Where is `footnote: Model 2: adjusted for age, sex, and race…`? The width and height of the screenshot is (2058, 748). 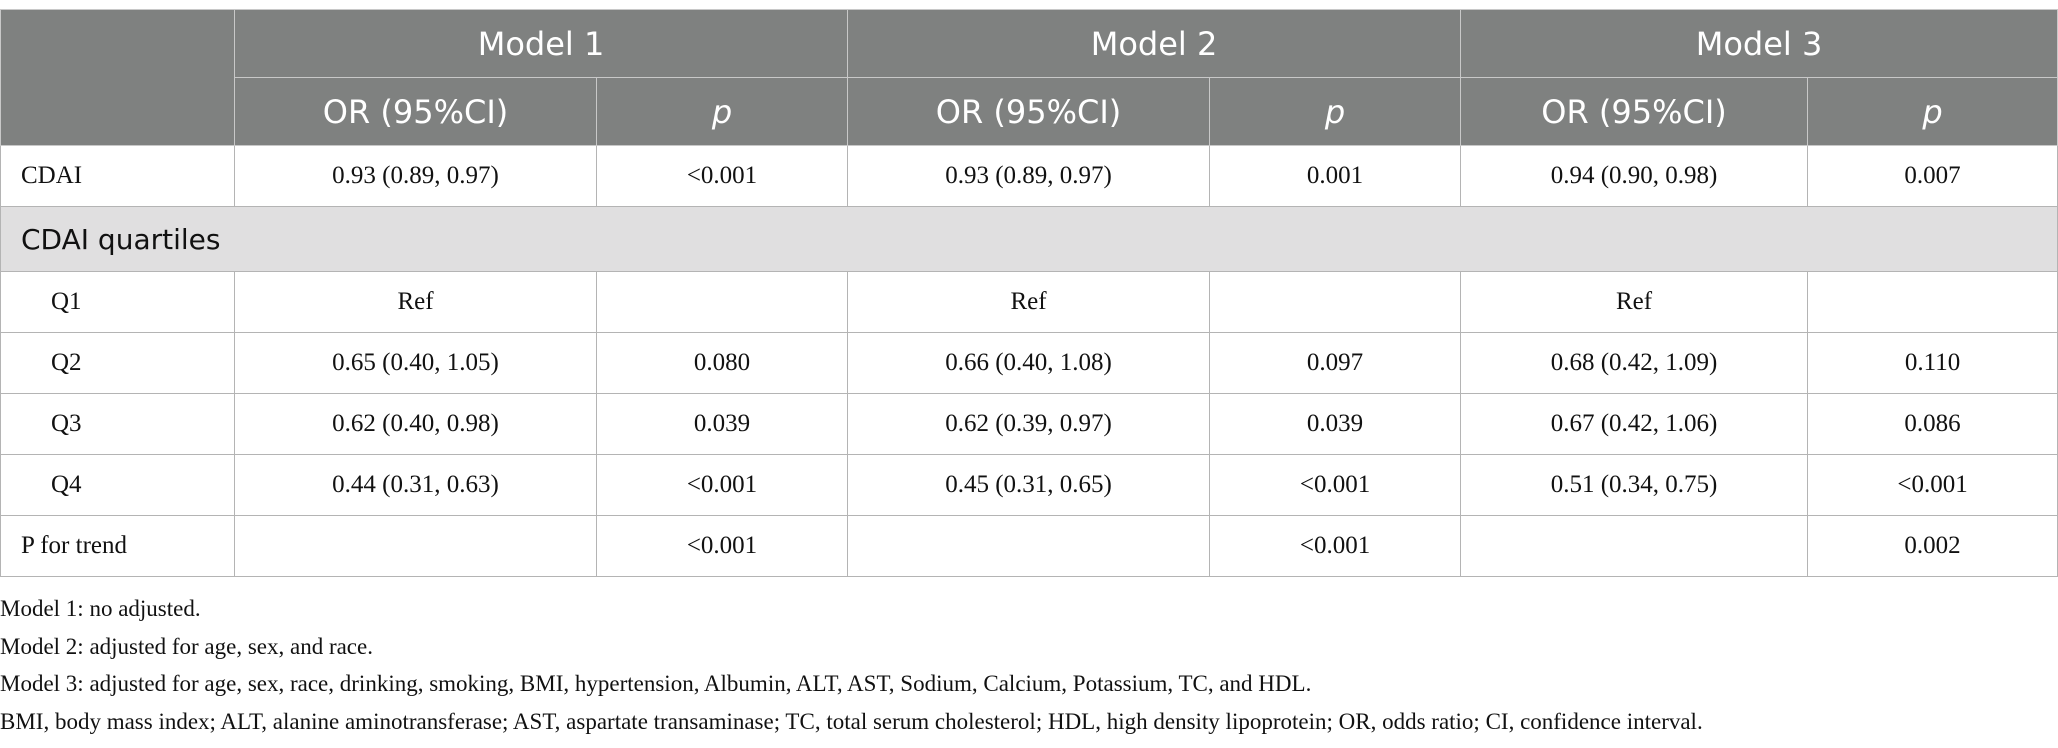
footnote: Model 2: adjusted for age, sex, and race… is located at coordinates (186, 646).